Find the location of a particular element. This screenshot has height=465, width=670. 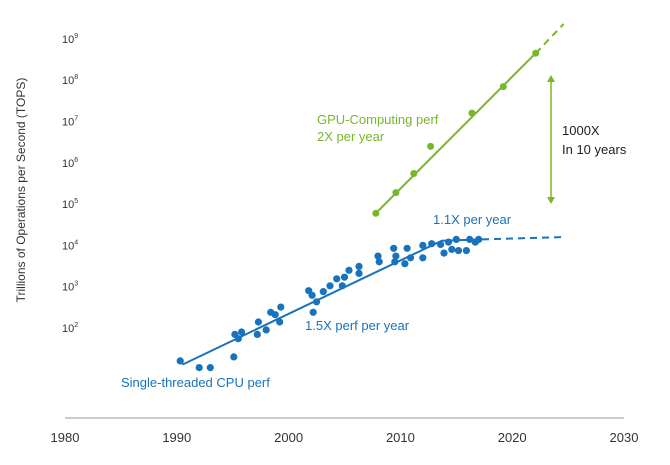

x-tick-label: 2000 is located at coordinates (288, 437).